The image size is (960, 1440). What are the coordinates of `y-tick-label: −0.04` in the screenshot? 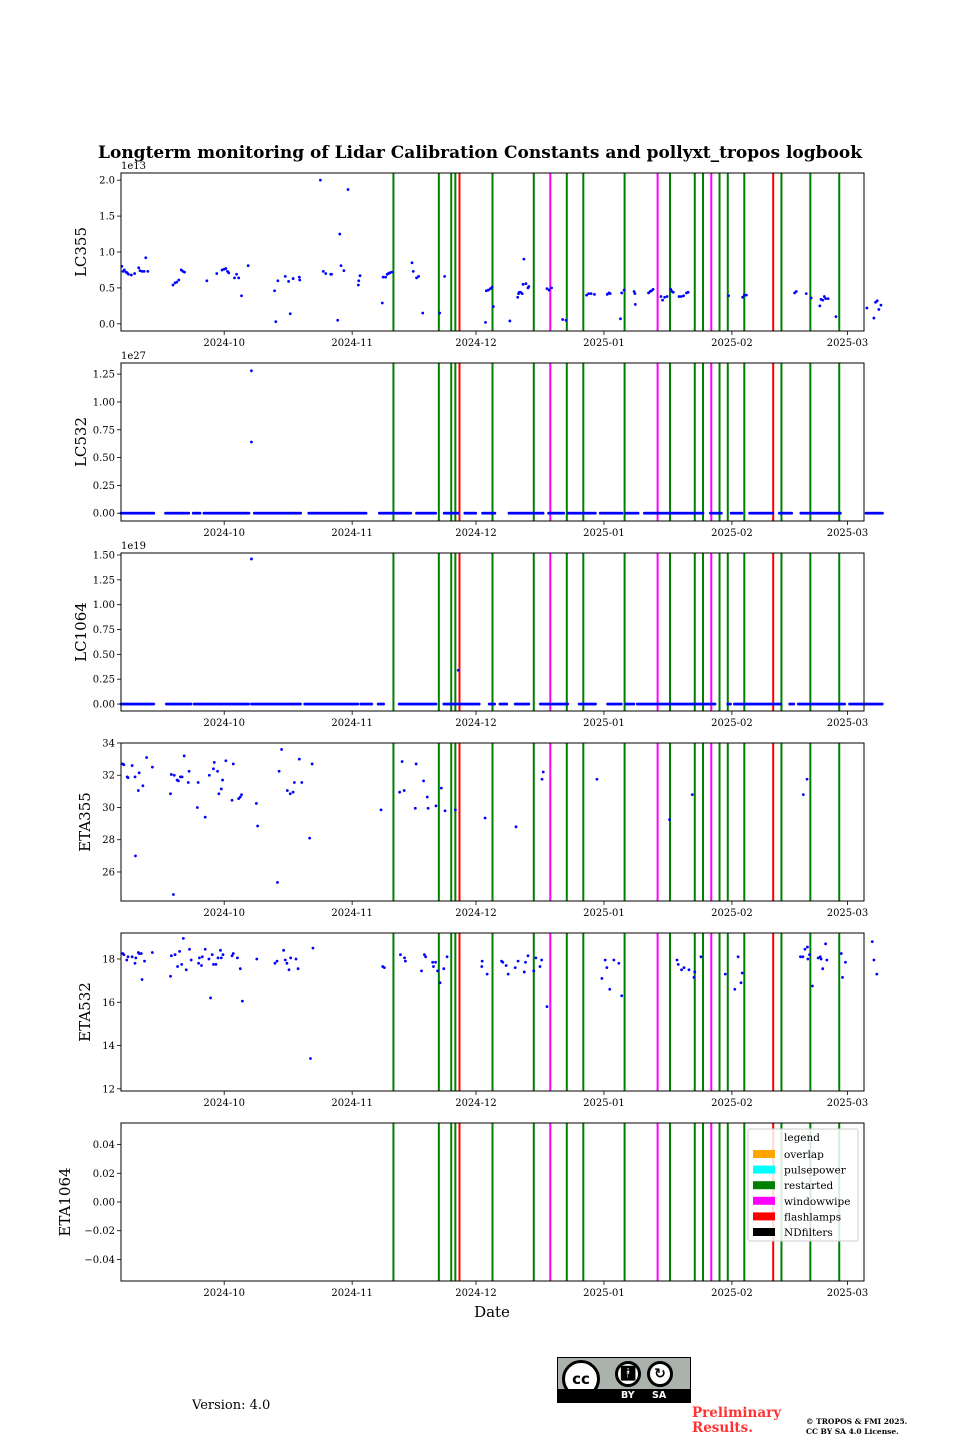 It's located at (99, 1260).